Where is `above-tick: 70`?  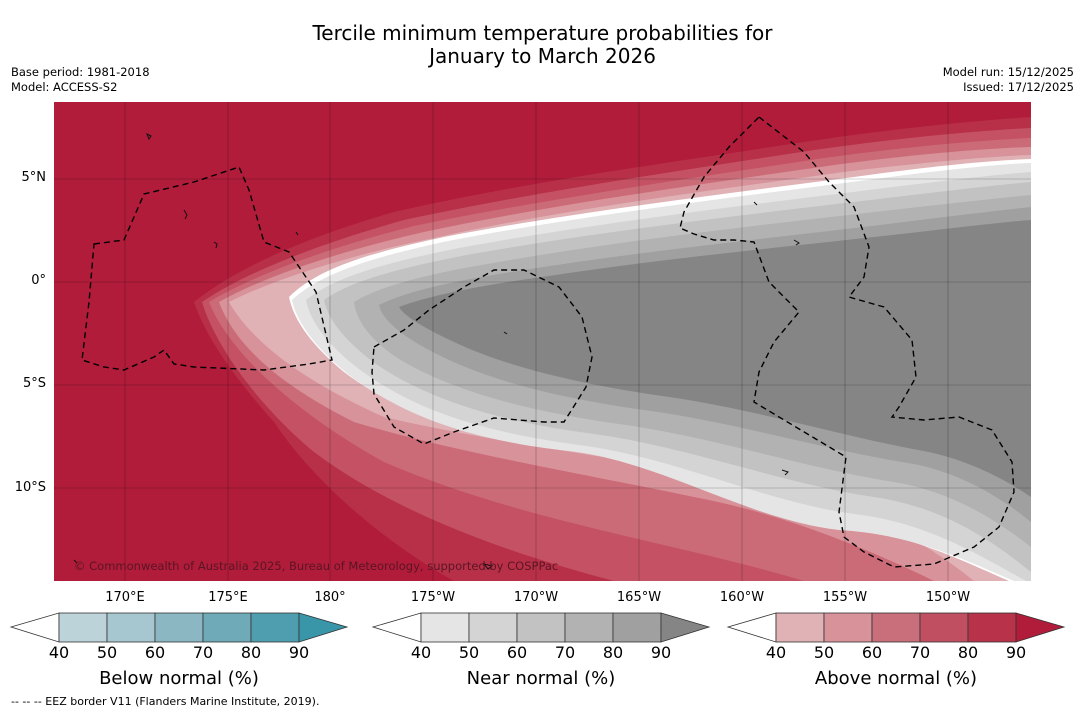
above-tick: 70 is located at coordinates (920, 652).